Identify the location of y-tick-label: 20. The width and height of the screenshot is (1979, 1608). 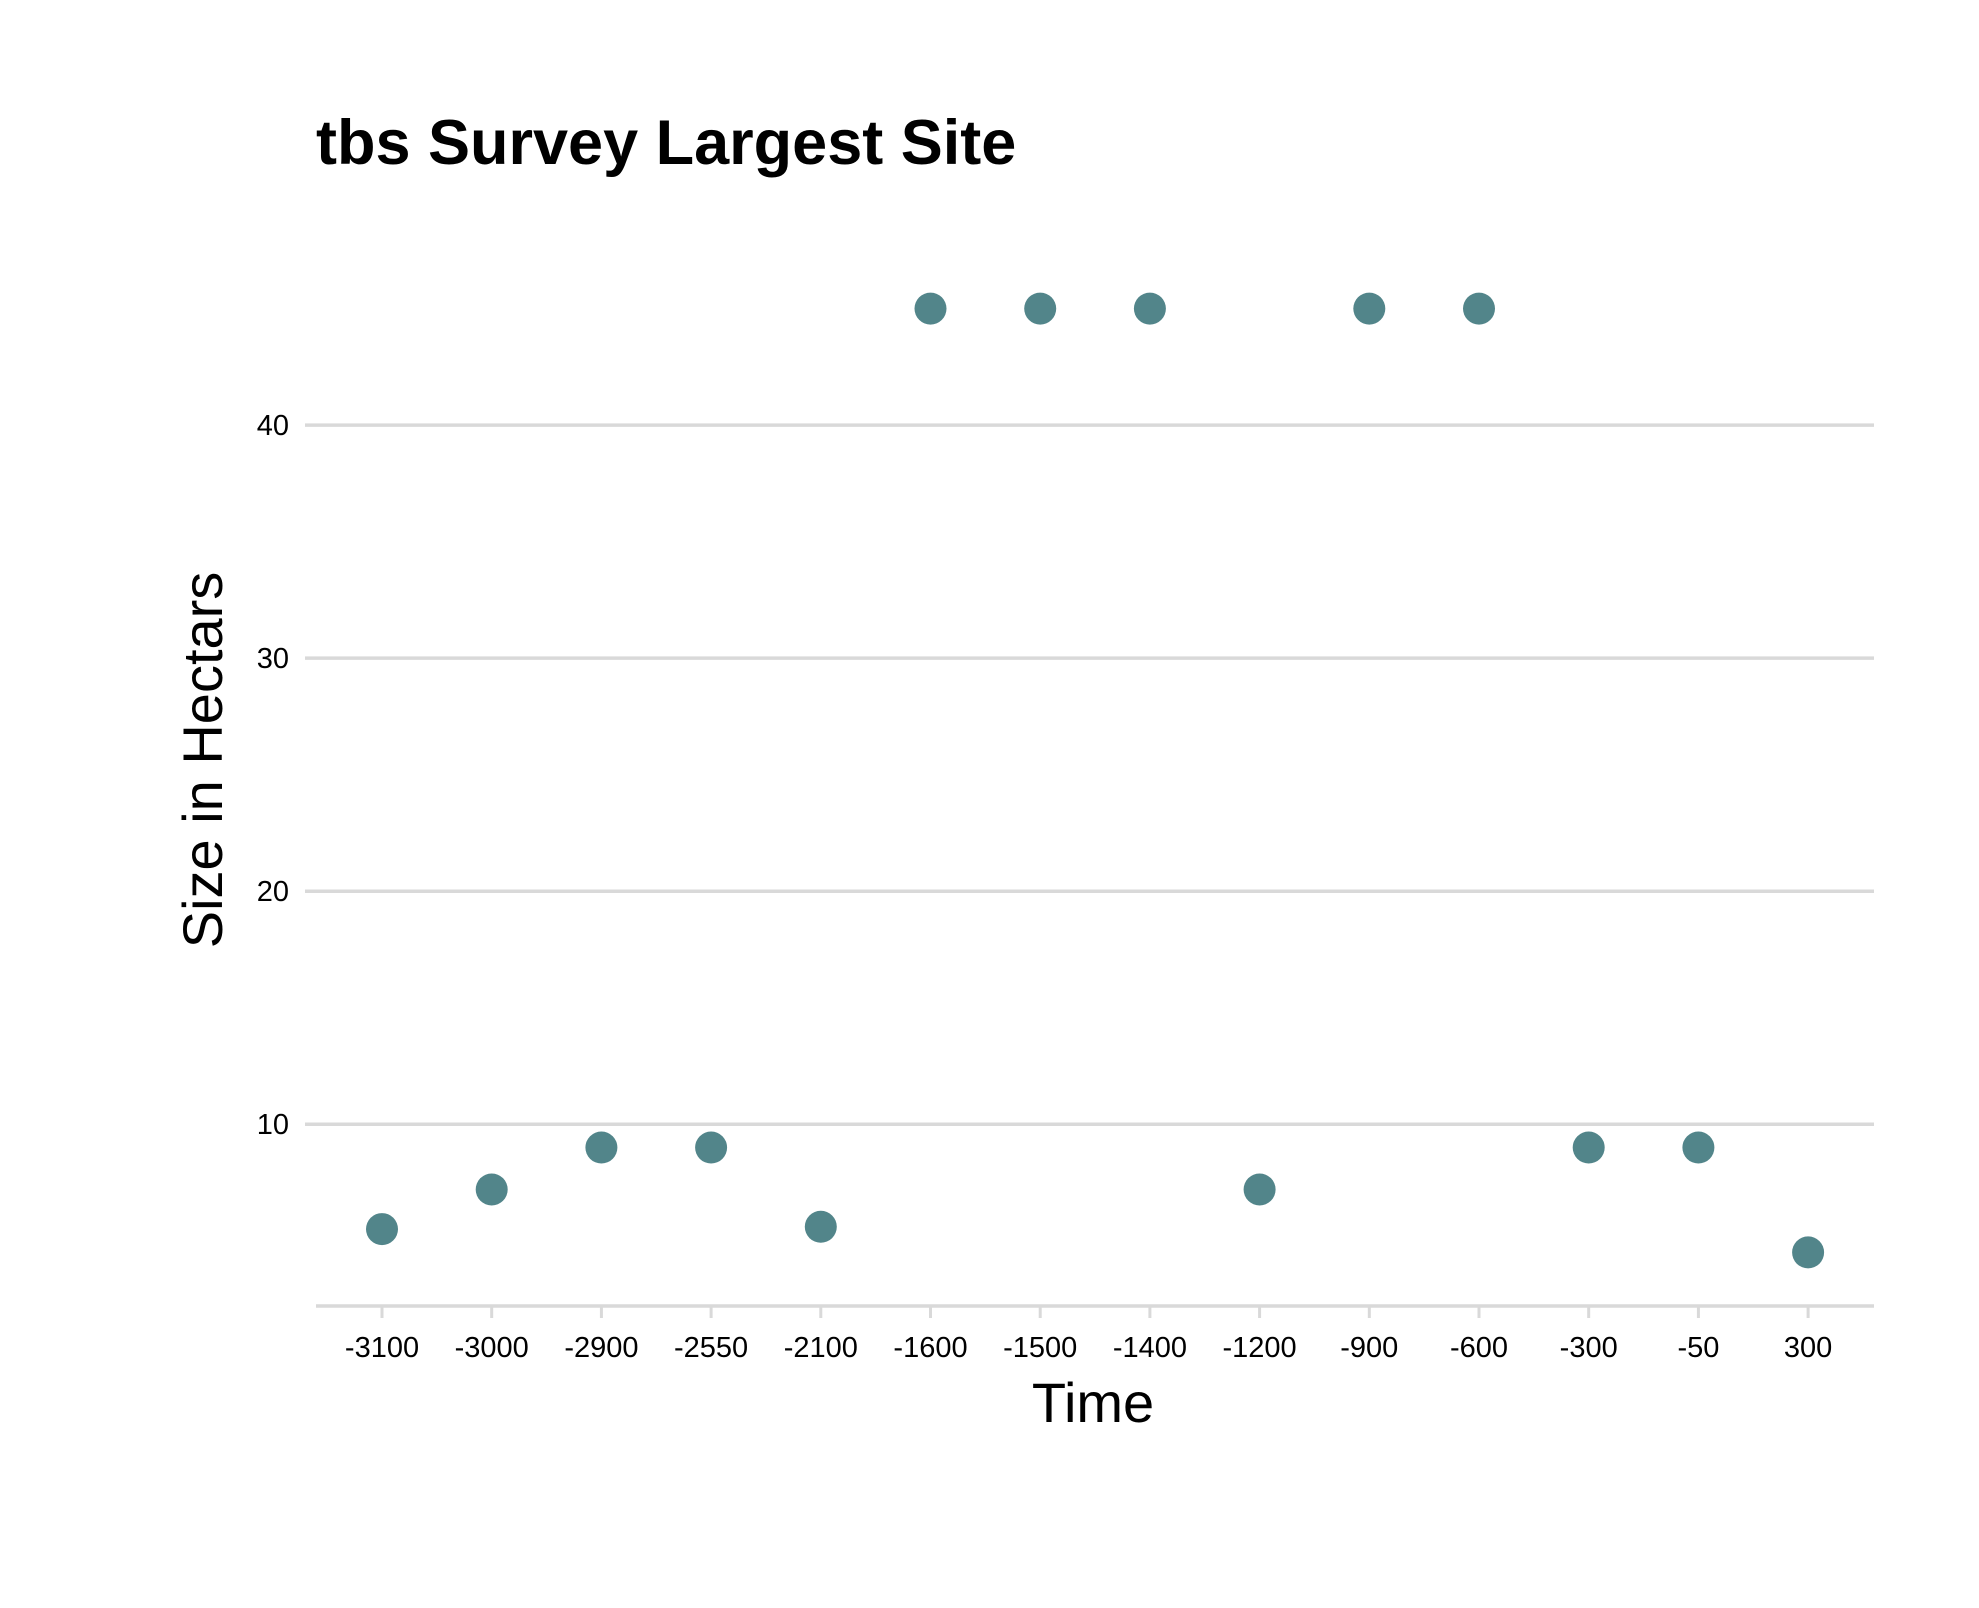
(273, 892).